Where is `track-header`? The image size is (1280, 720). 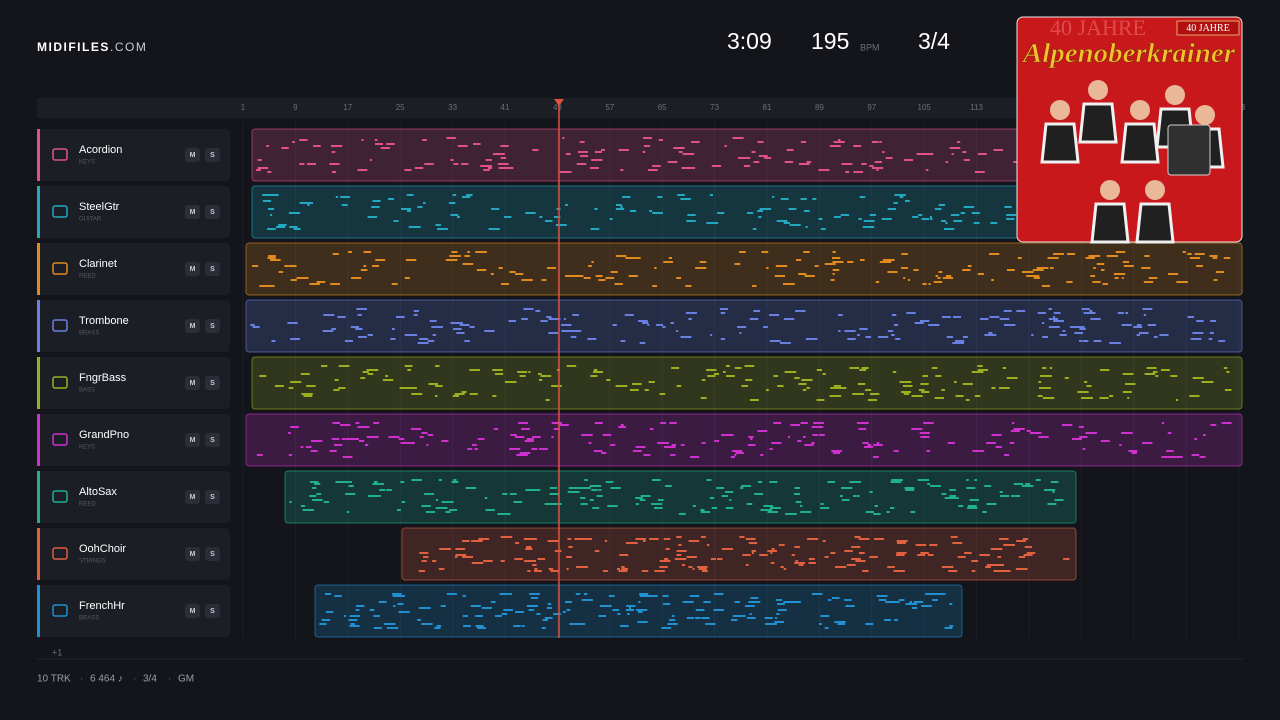 track-header is located at coordinates (133, 554).